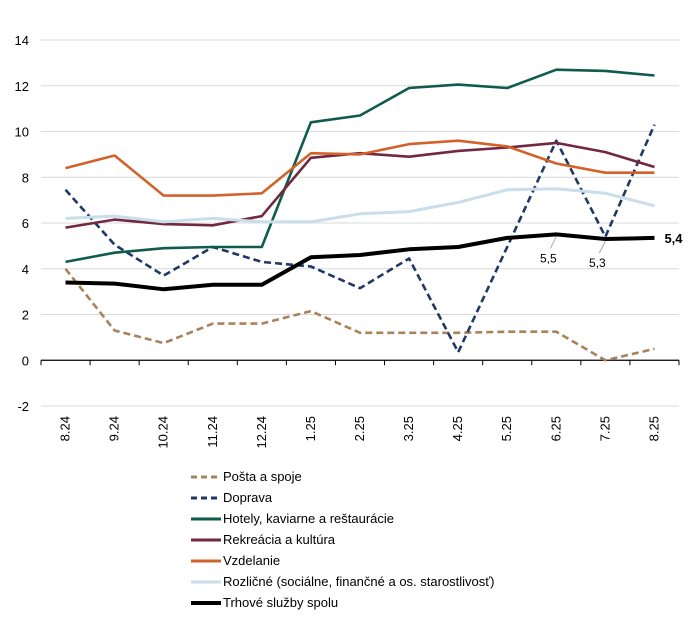  What do you see at coordinates (114, 428) in the screenshot?
I see `x-tick-label: 9.24` at bounding box center [114, 428].